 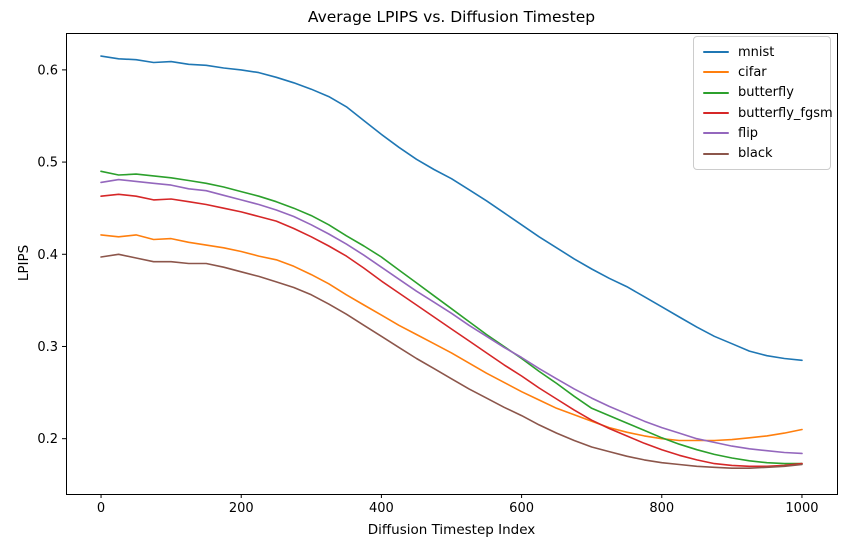 What do you see at coordinates (756, 52) in the screenshot?
I see `legend-label: mnist` at bounding box center [756, 52].